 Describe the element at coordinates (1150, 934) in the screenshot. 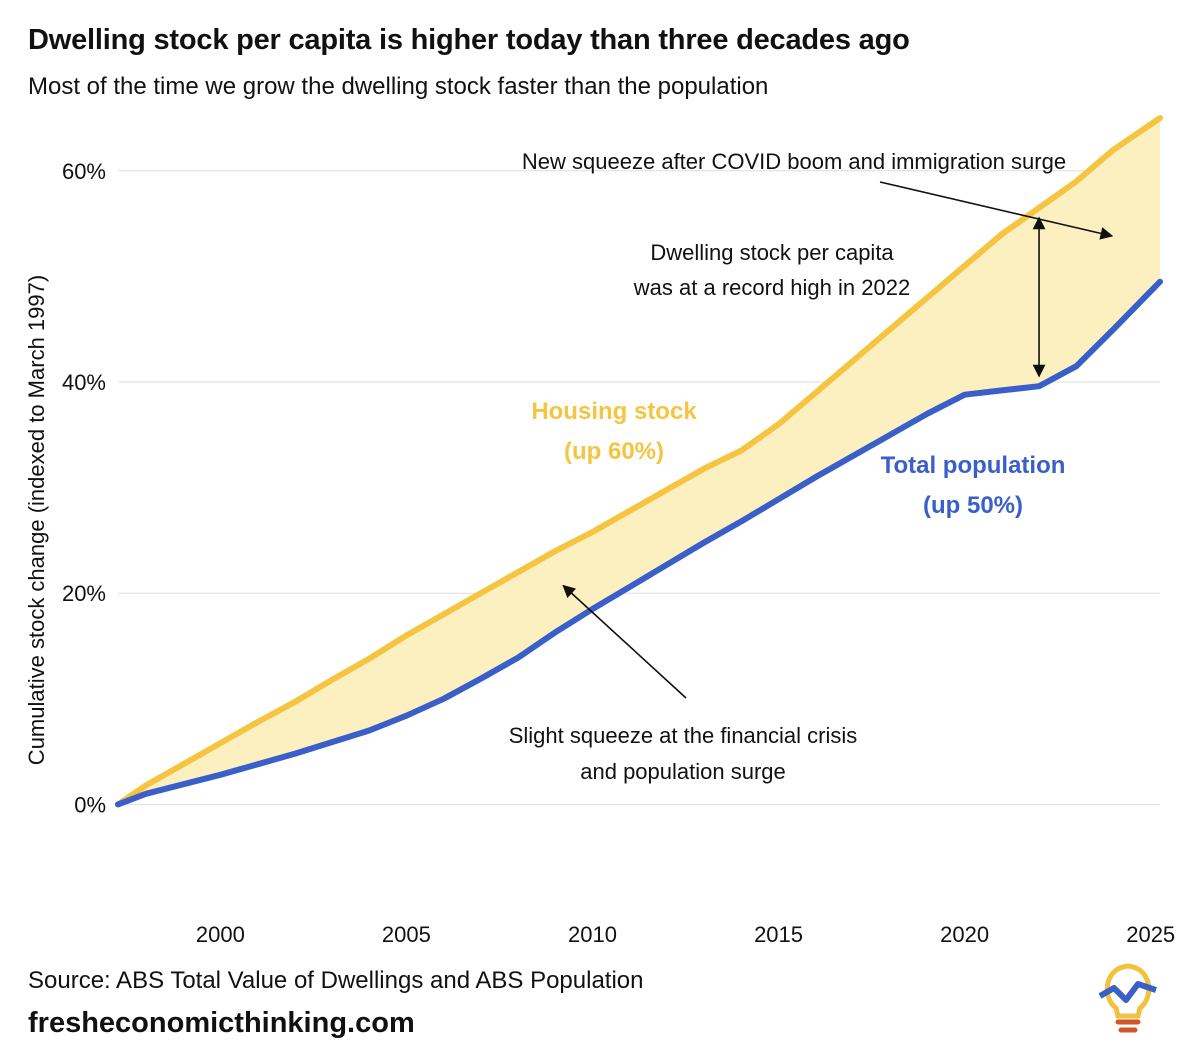

I see `x-tick-label: 2025` at that location.